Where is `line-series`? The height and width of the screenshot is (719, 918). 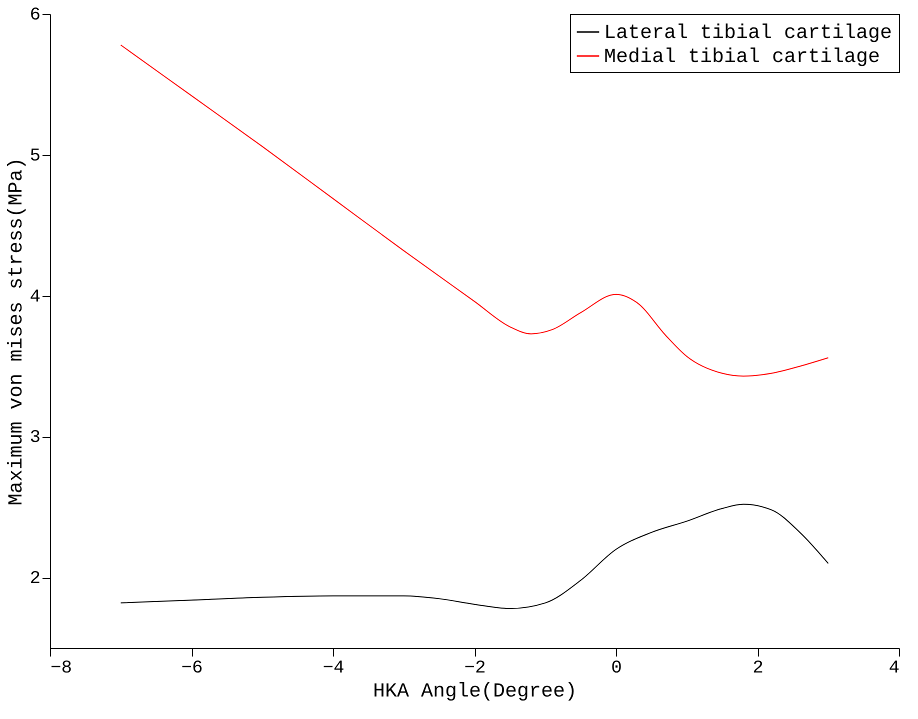 line-series is located at coordinates (474, 557).